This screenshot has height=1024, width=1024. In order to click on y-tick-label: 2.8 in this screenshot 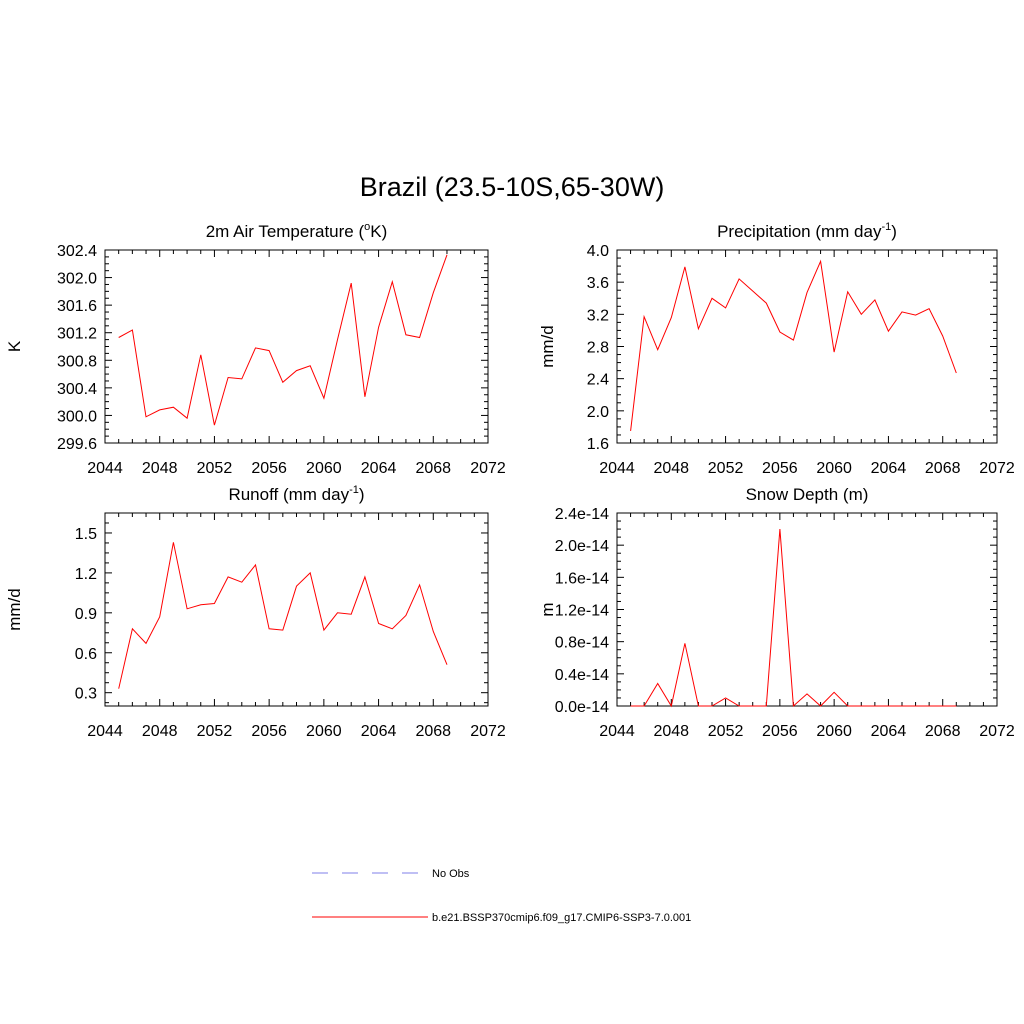, I will do `click(598, 348)`.